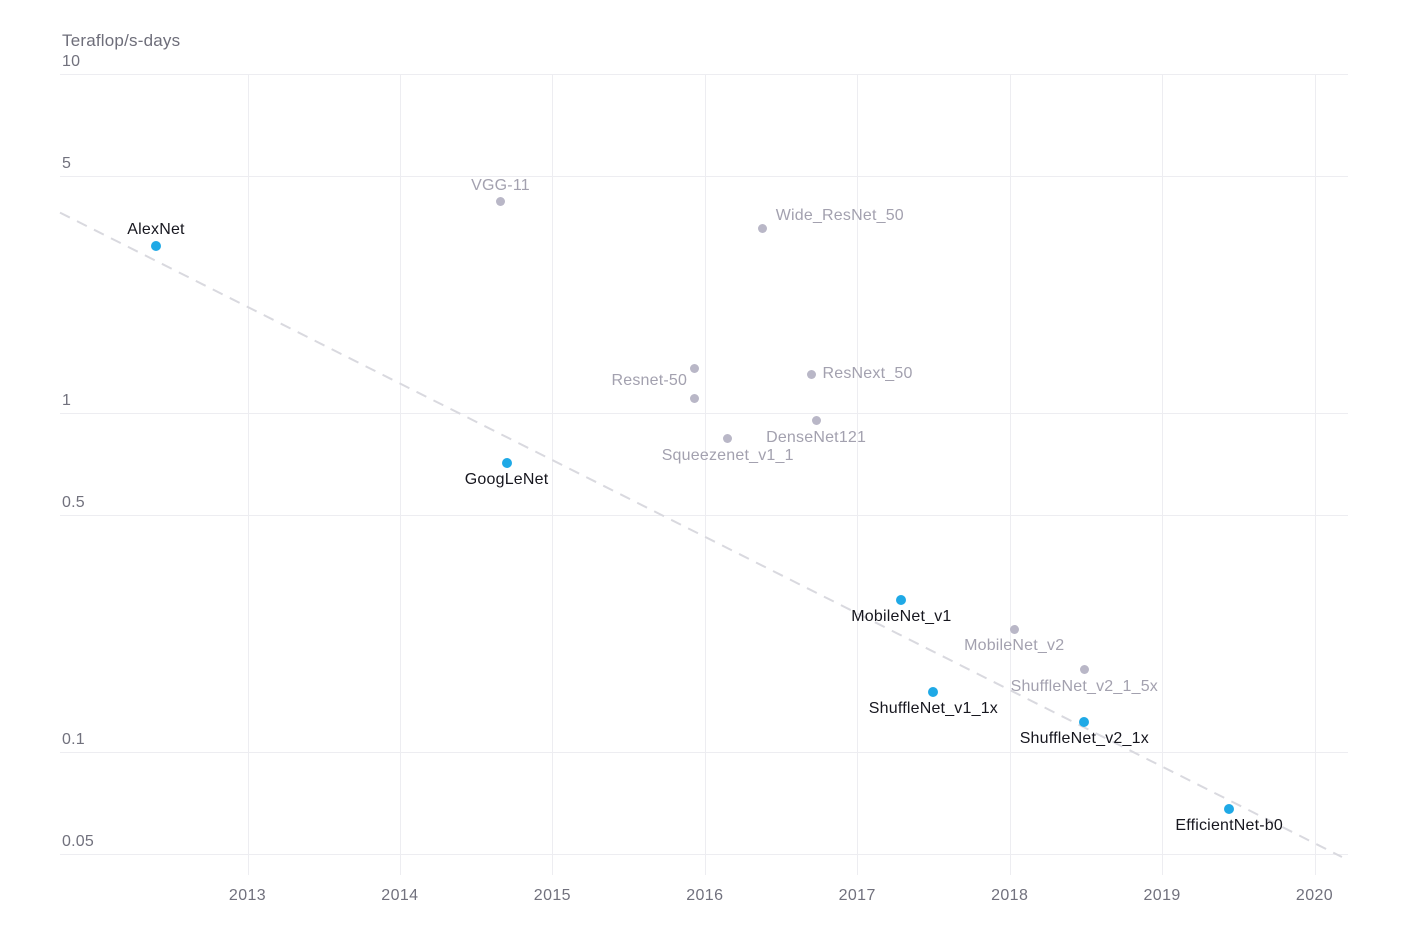 Image resolution: width=1408 pixels, height=939 pixels. What do you see at coordinates (67, 163) in the screenshot?
I see `y-tick-5: 5` at bounding box center [67, 163].